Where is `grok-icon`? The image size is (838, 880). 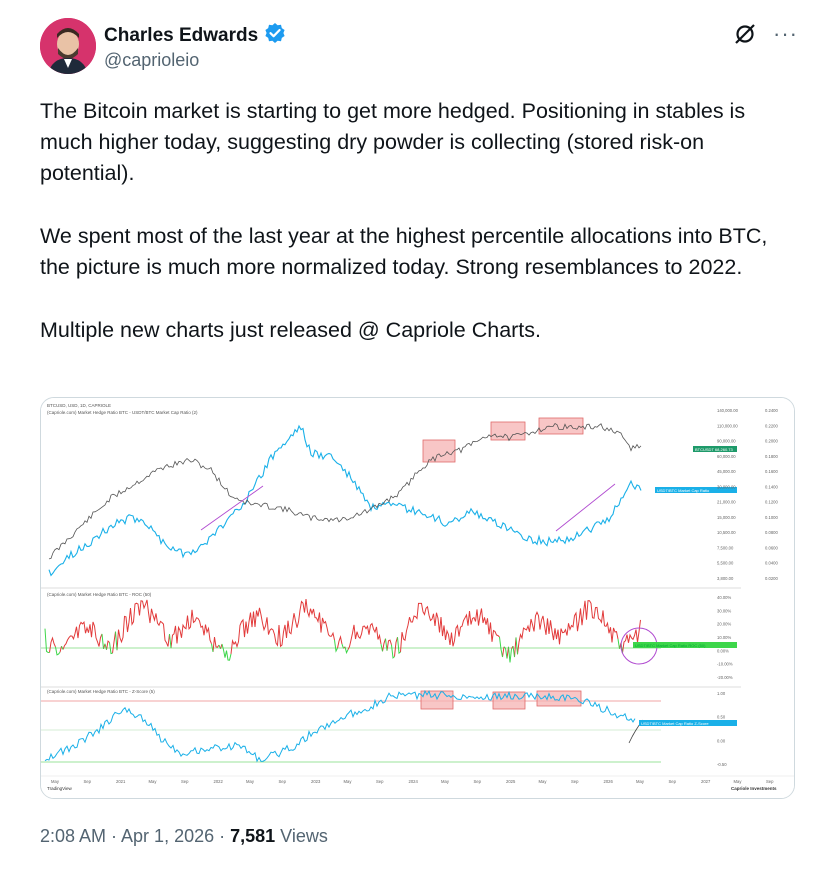 grok-icon is located at coordinates (745, 34).